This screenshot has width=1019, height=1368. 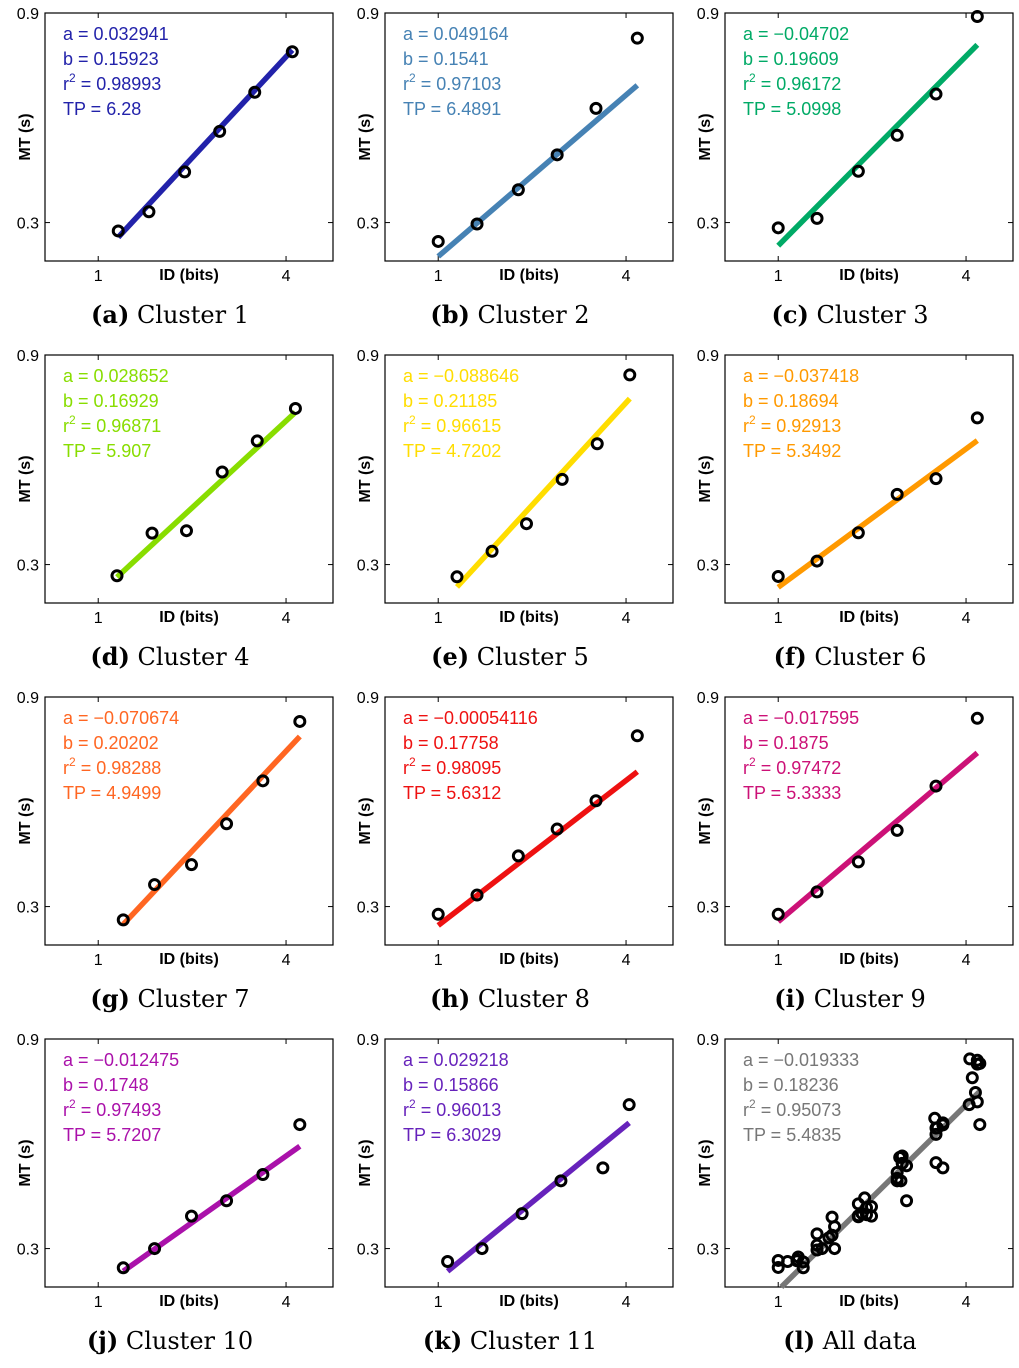 What do you see at coordinates (808, 84) in the screenshot?
I see `stat-r2-value: 0.96172` at bounding box center [808, 84].